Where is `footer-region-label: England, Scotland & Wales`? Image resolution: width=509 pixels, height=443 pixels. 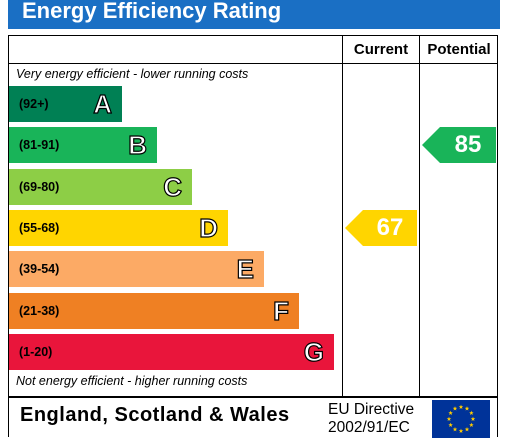
footer-region-label: England, Scotland & Wales is located at coordinates (155, 415).